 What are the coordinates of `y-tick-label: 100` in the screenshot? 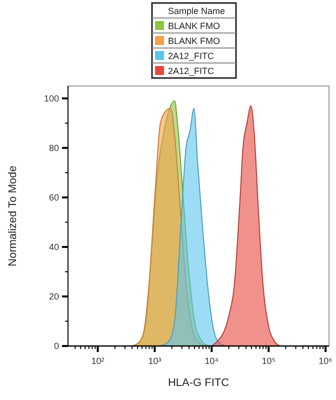 It's located at (51, 98).